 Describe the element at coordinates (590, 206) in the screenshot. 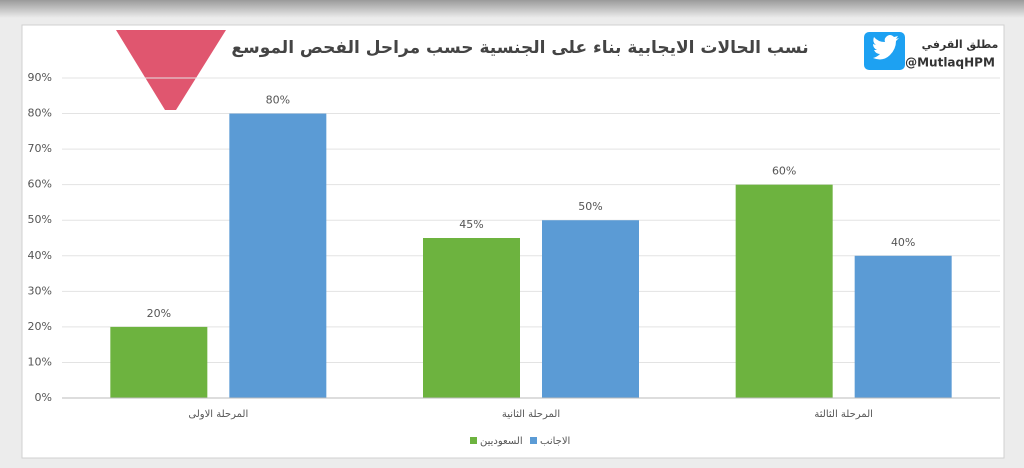

I see `value-label: 50%` at that location.